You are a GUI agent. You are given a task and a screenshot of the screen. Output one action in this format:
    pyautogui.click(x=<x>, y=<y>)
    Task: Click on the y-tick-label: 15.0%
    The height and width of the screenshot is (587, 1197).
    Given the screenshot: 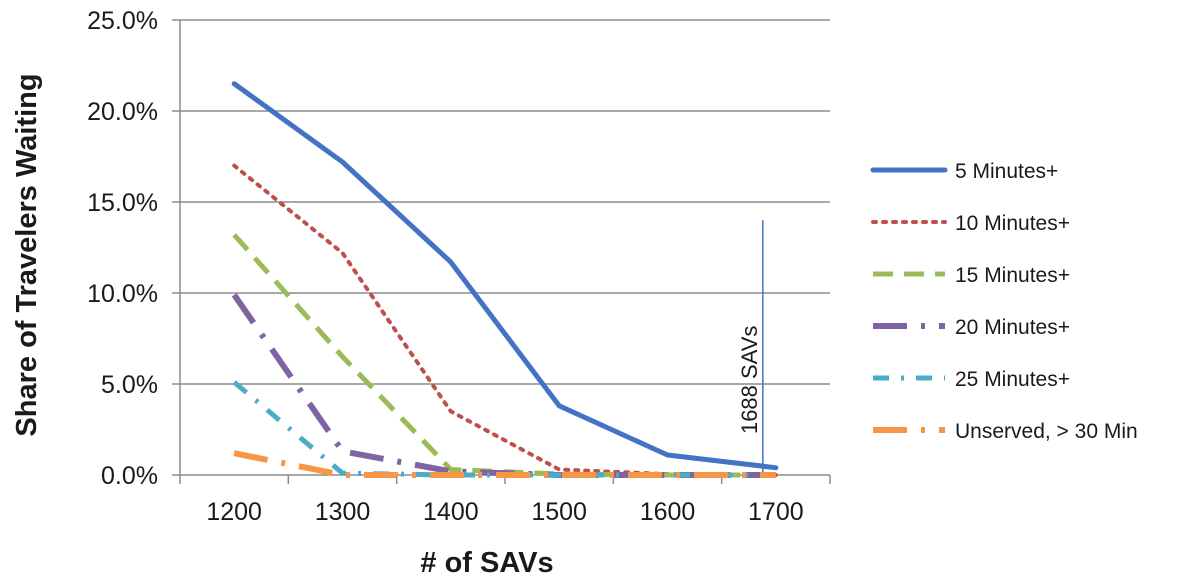 What is the action you would take?
    pyautogui.click(x=122, y=203)
    